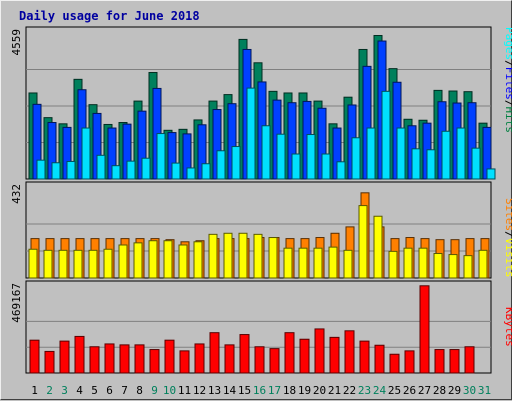 The width and height of the screenshot is (512, 401). Describe the element at coordinates (274, 390) in the screenshot. I see `x-tick-label: 17` at that location.